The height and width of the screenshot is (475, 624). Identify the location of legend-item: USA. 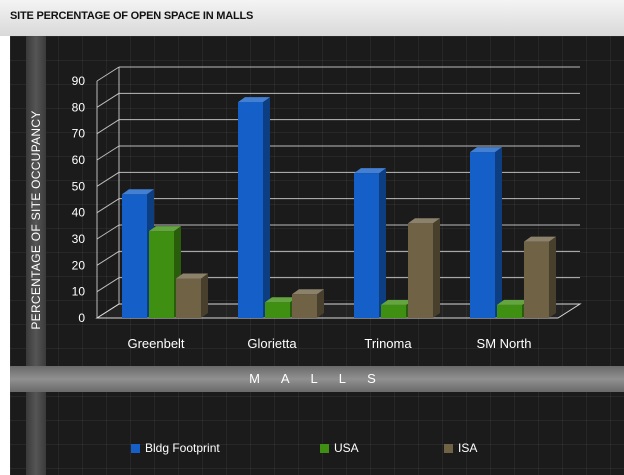
(339, 448).